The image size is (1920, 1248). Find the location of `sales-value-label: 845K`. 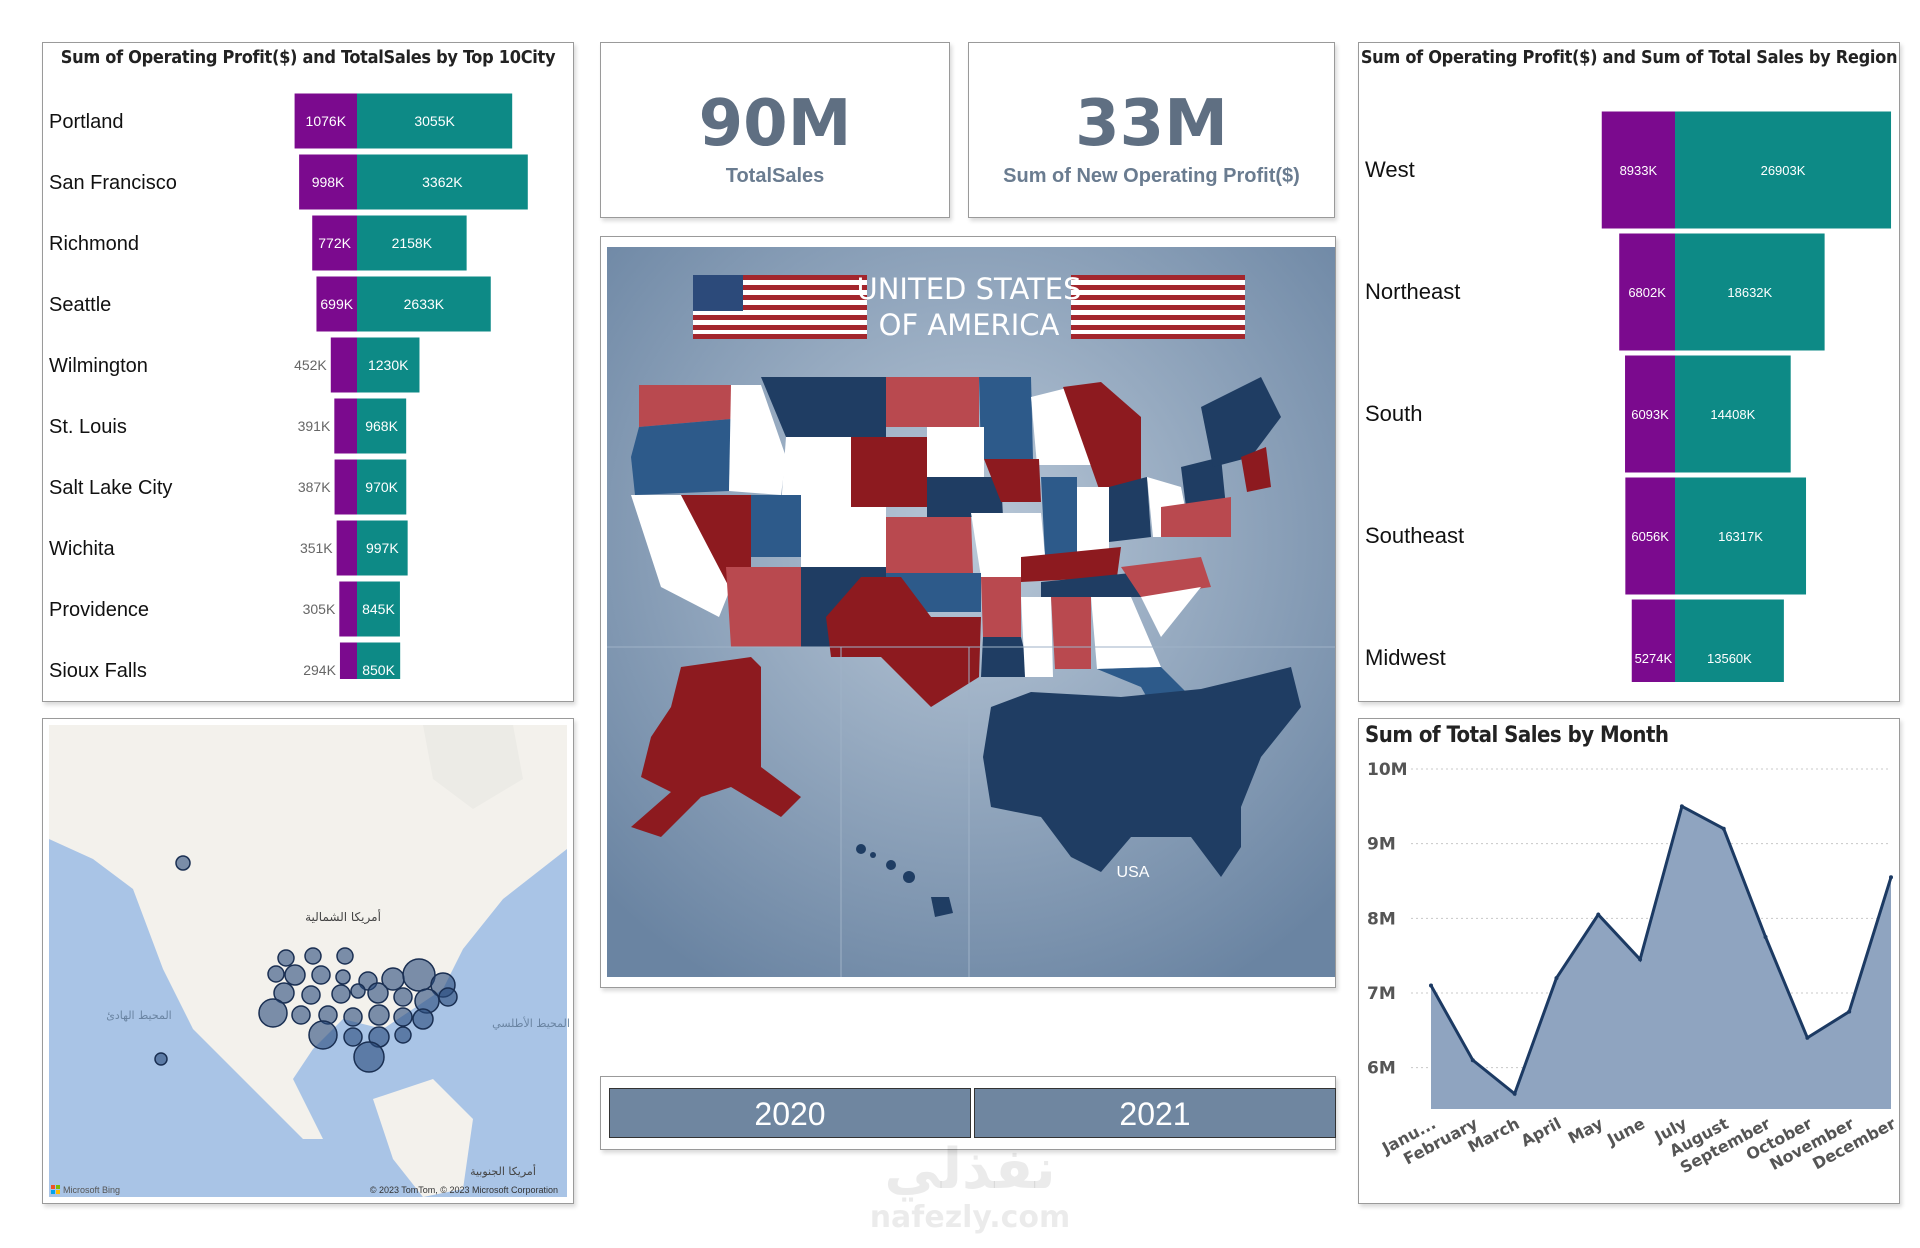

sales-value-label: 845K is located at coordinates (378, 609).